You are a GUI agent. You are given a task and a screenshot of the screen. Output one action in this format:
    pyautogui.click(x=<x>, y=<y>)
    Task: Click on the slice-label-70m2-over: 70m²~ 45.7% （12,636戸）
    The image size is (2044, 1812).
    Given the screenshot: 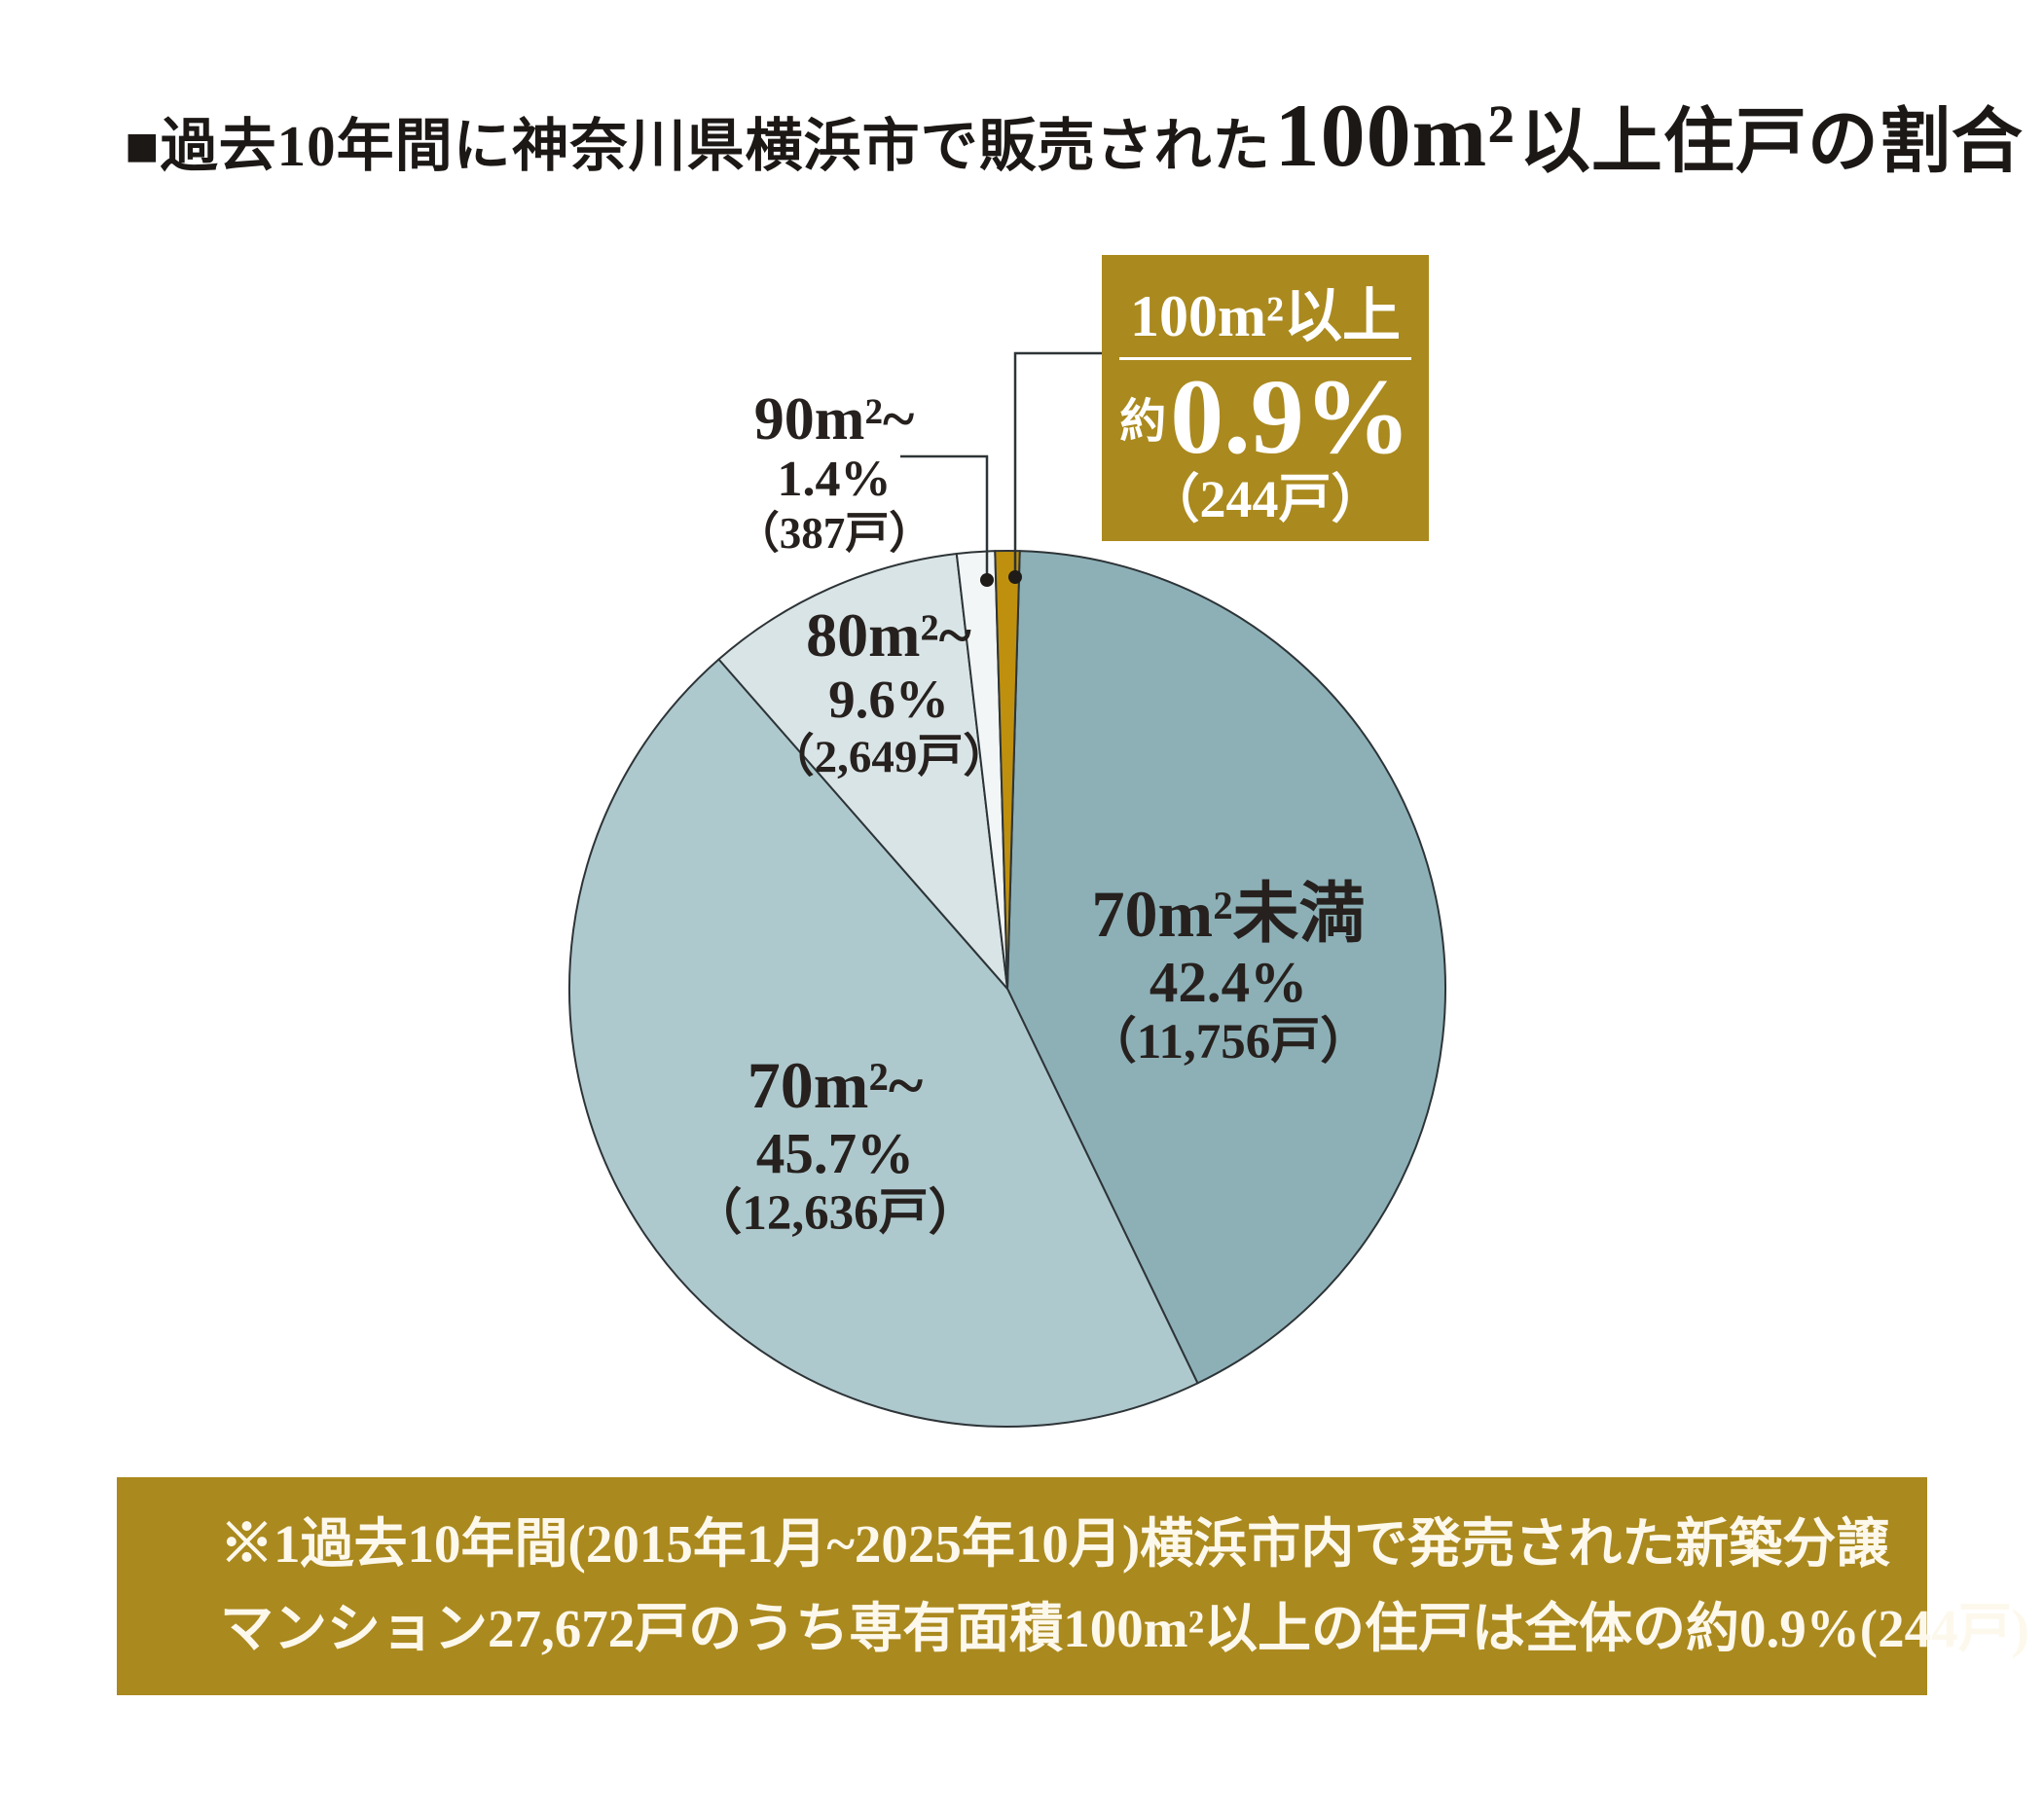 What is the action you would take?
    pyautogui.click(x=835, y=1145)
    